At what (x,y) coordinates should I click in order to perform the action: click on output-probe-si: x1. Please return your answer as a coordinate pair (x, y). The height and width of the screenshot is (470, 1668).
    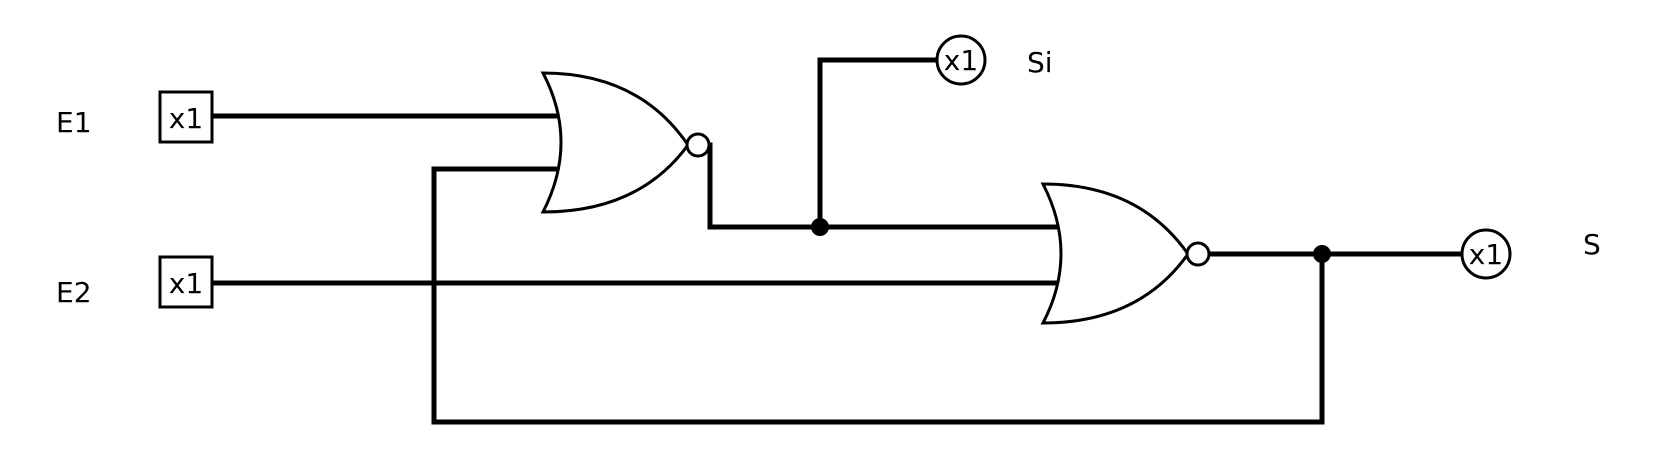
    Looking at the image, I should click on (961, 60).